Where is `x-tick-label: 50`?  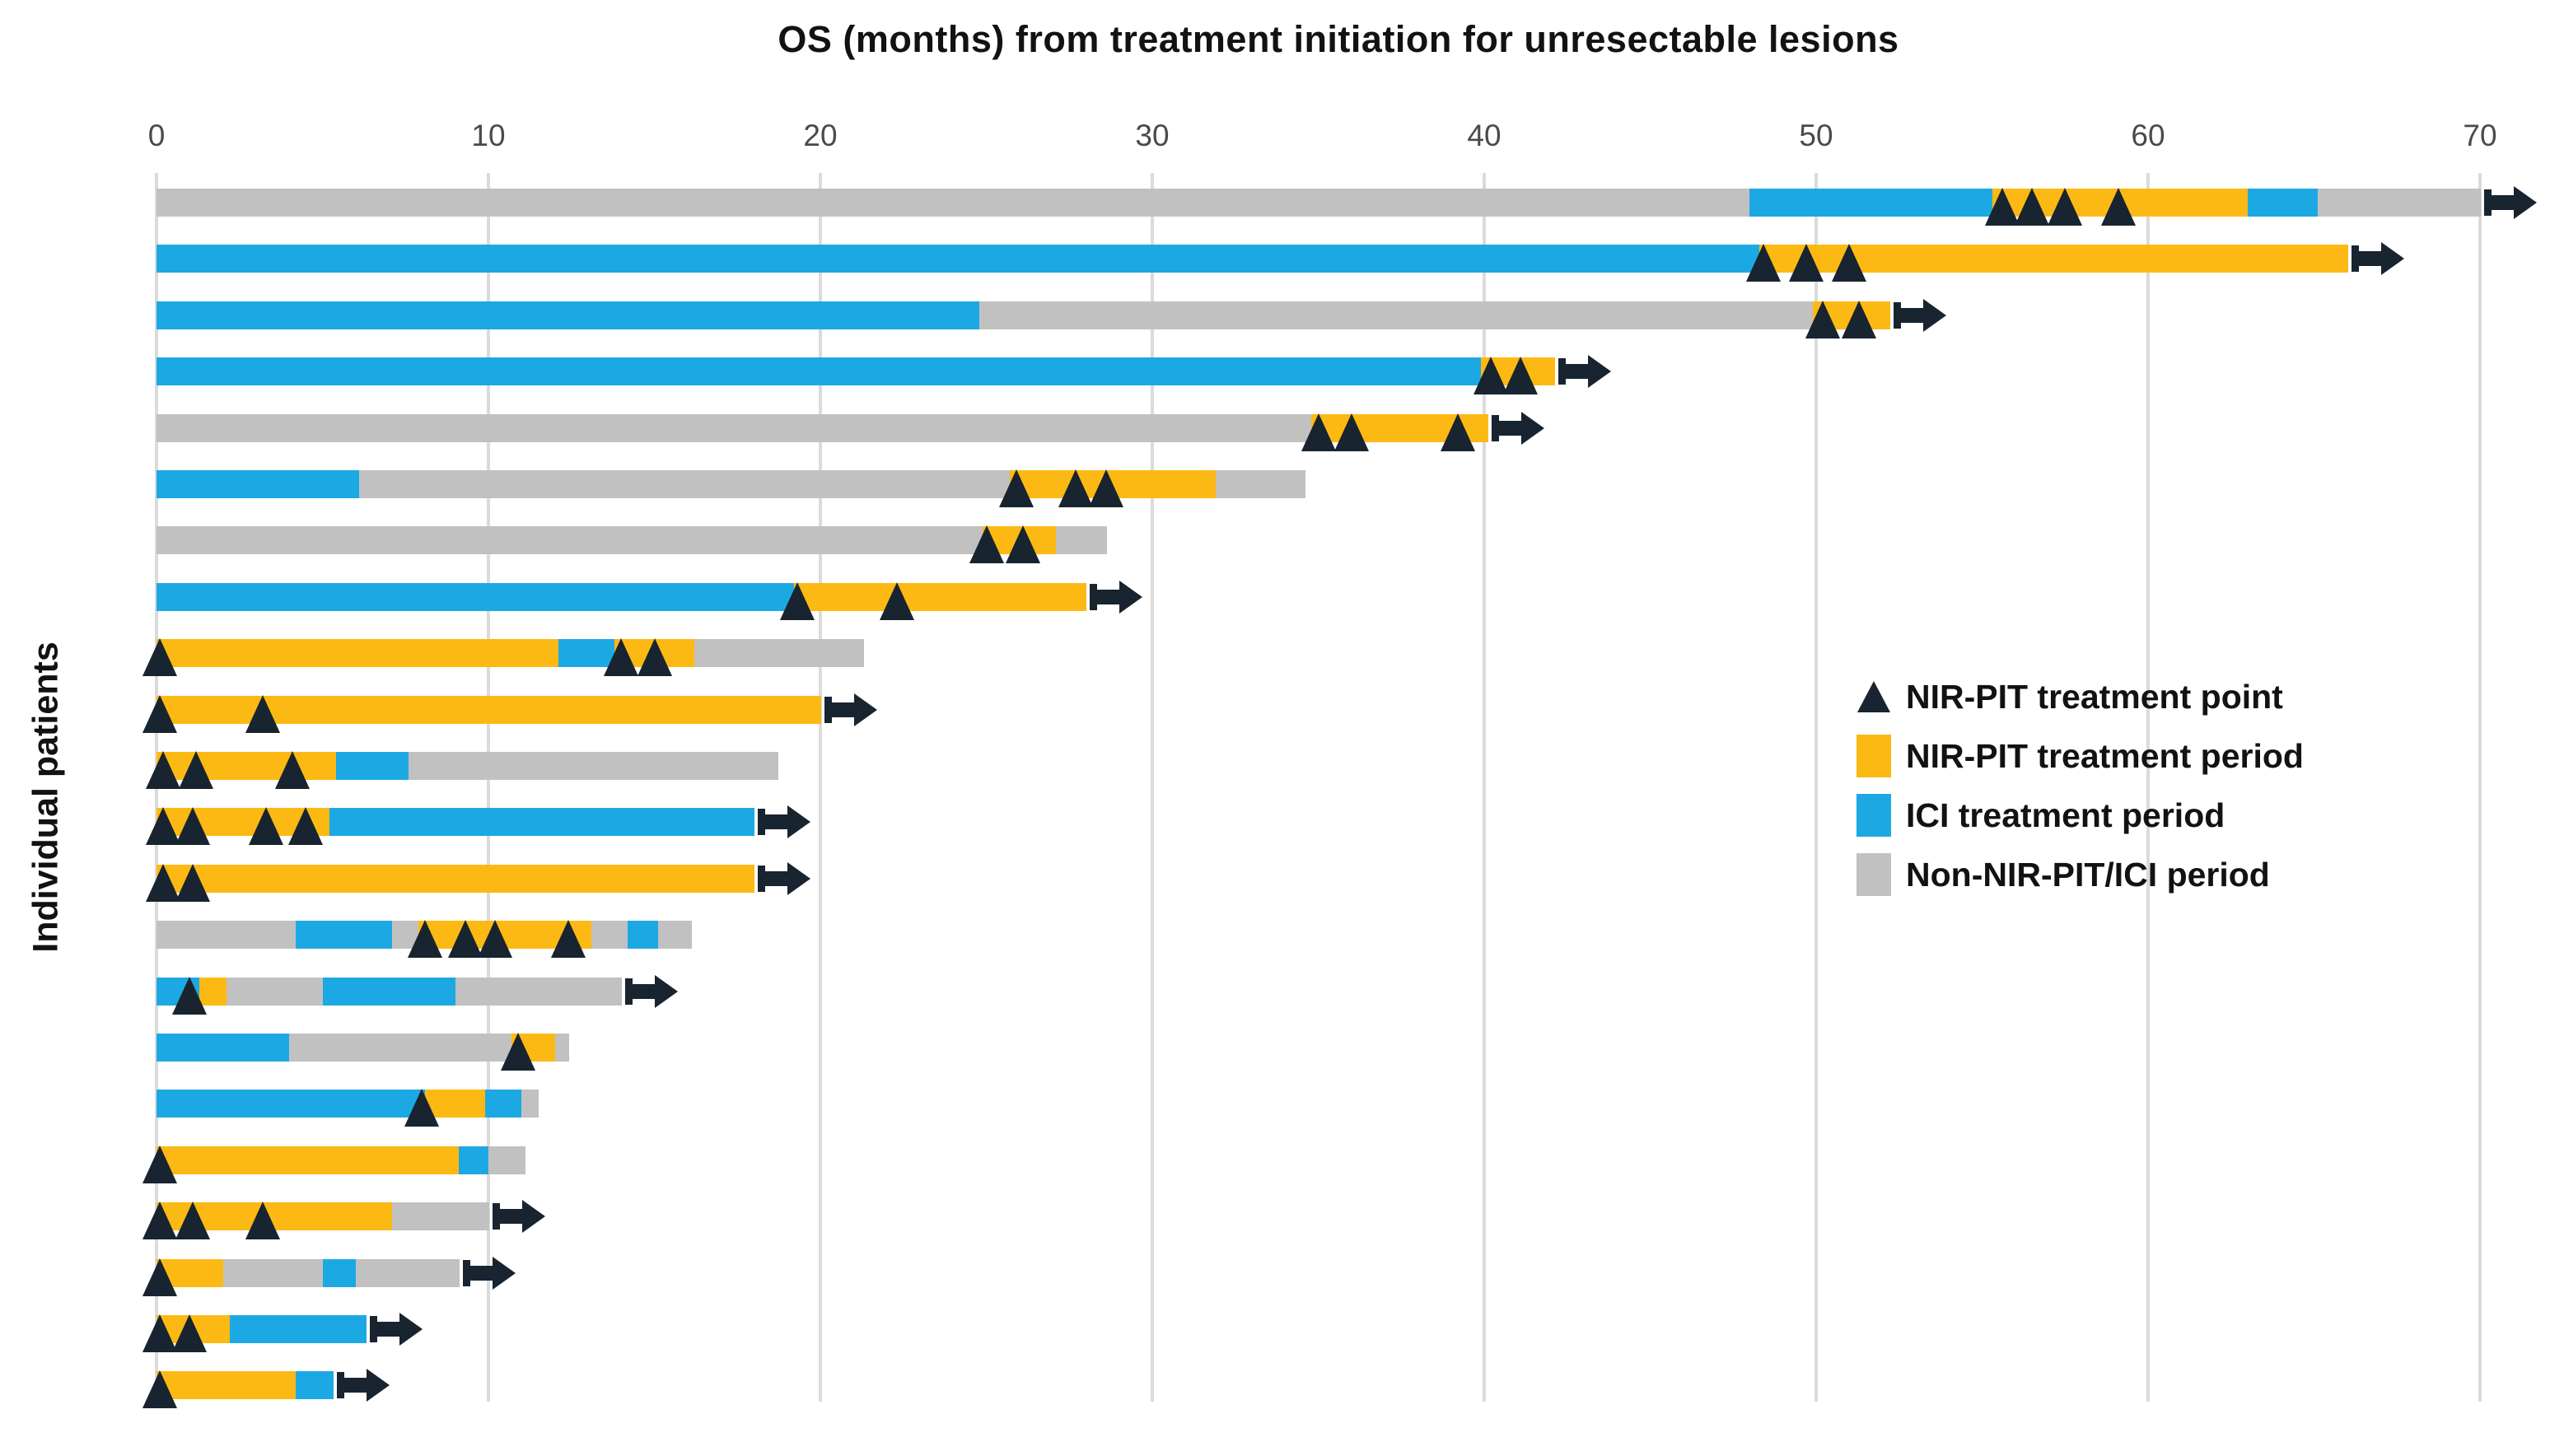
x-tick-label: 50 is located at coordinates (1816, 135).